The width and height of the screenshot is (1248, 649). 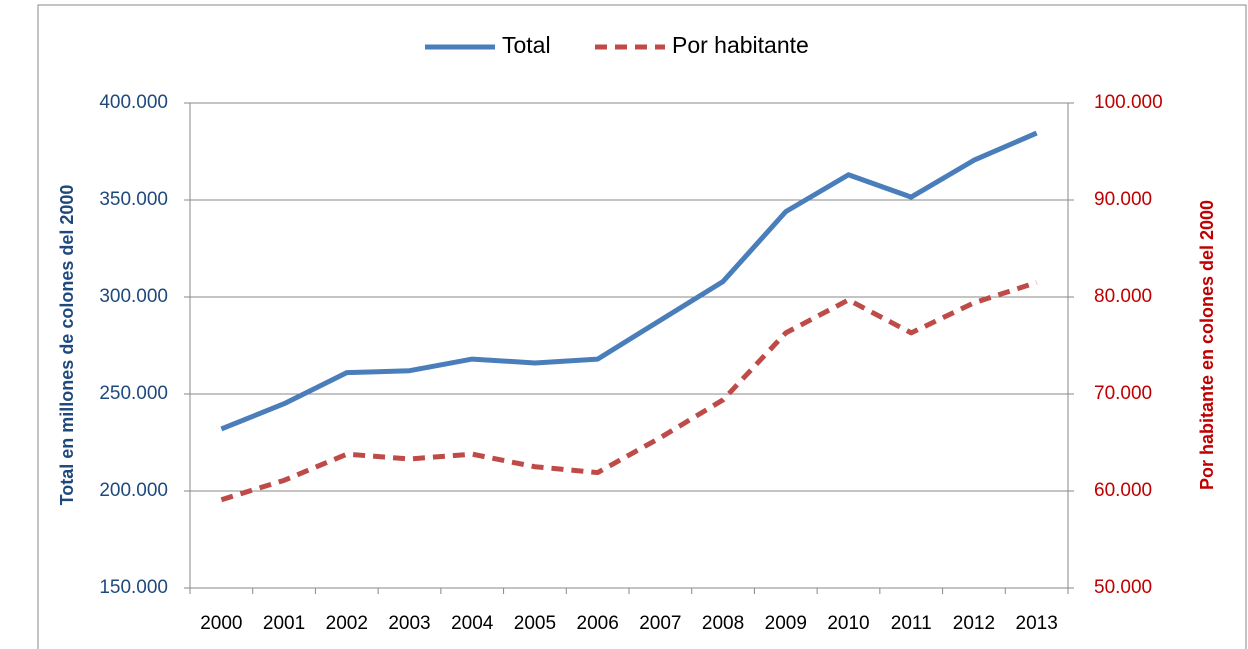 What do you see at coordinates (133, 296) in the screenshot?
I see `y-tick-label: 300.000` at bounding box center [133, 296].